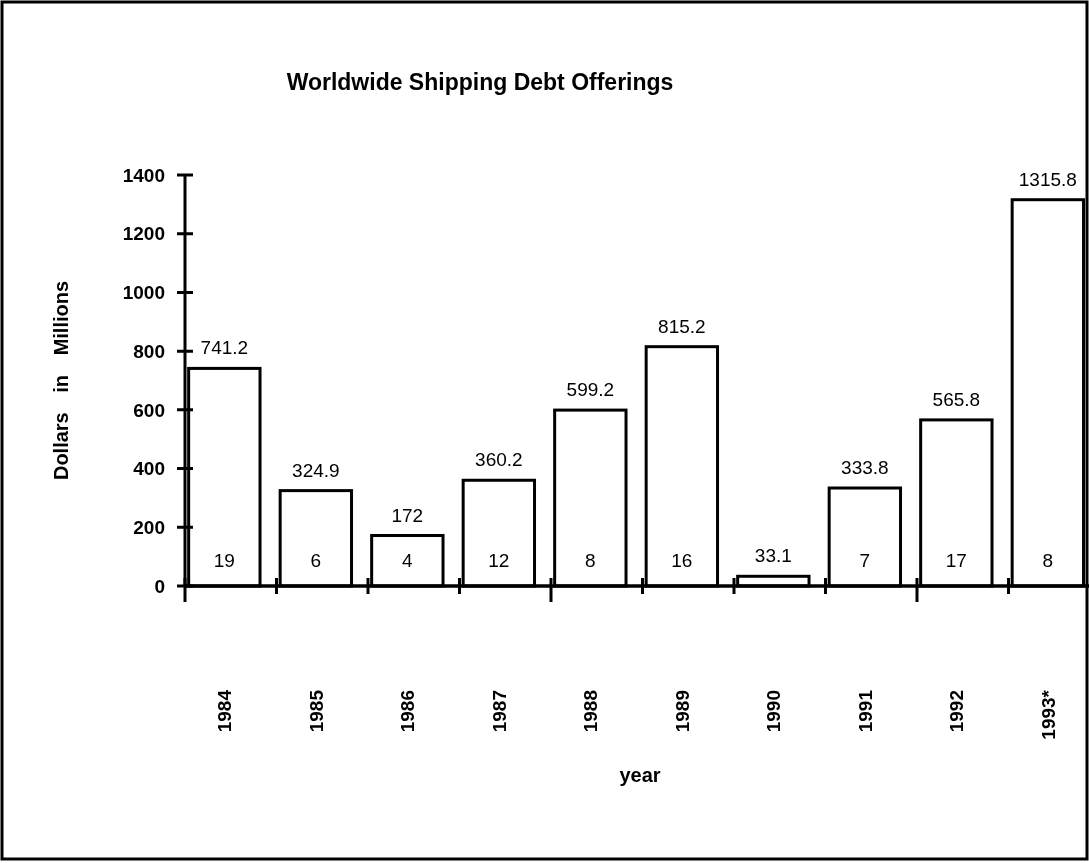 The height and width of the screenshot is (863, 1089). I want to click on data-label: 324.9, so click(316, 470).